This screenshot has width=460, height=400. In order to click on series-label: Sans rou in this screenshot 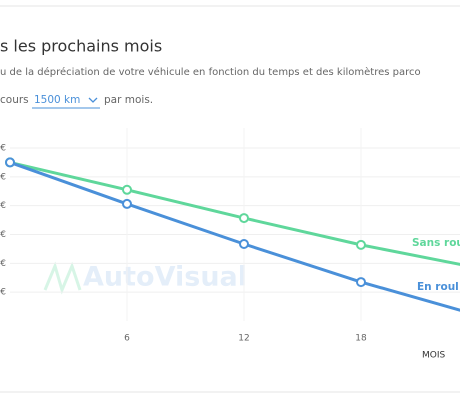, I will do `click(436, 243)`.